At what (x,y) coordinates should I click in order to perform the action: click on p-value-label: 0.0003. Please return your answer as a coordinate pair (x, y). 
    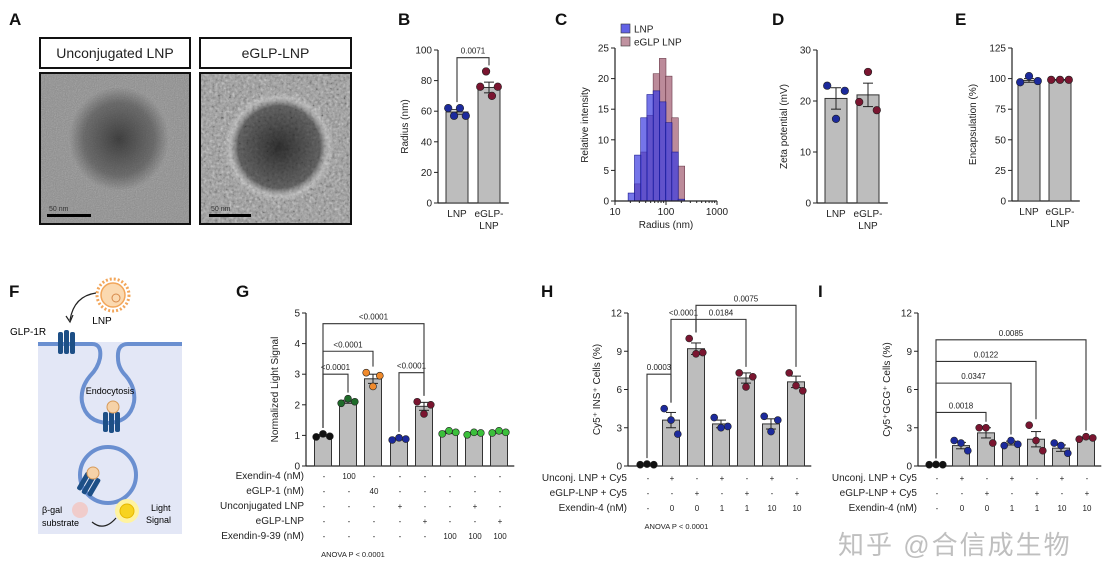
    Looking at the image, I should click on (659, 367).